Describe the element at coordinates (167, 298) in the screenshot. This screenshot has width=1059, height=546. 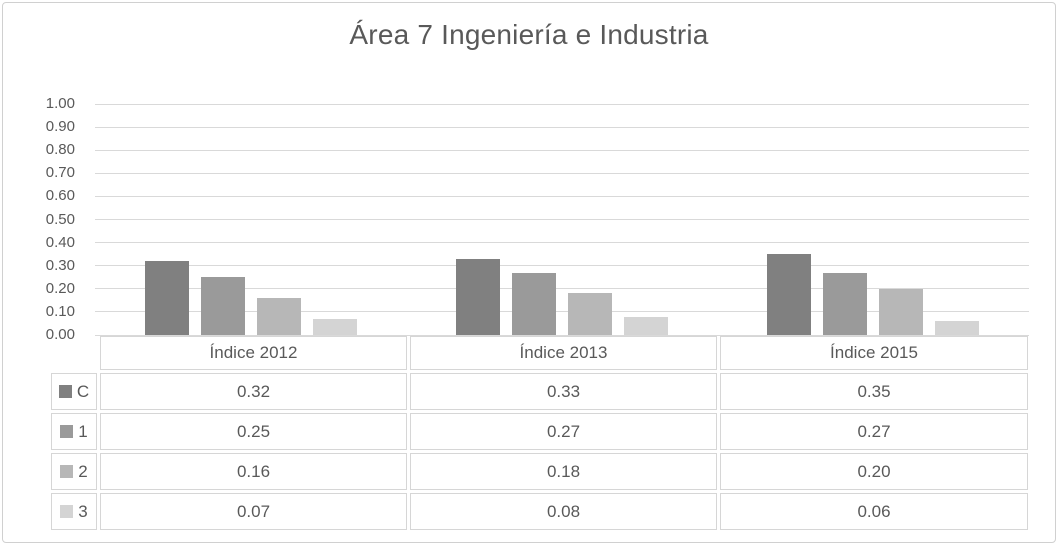
I see `bar-c-índice-2012` at that location.